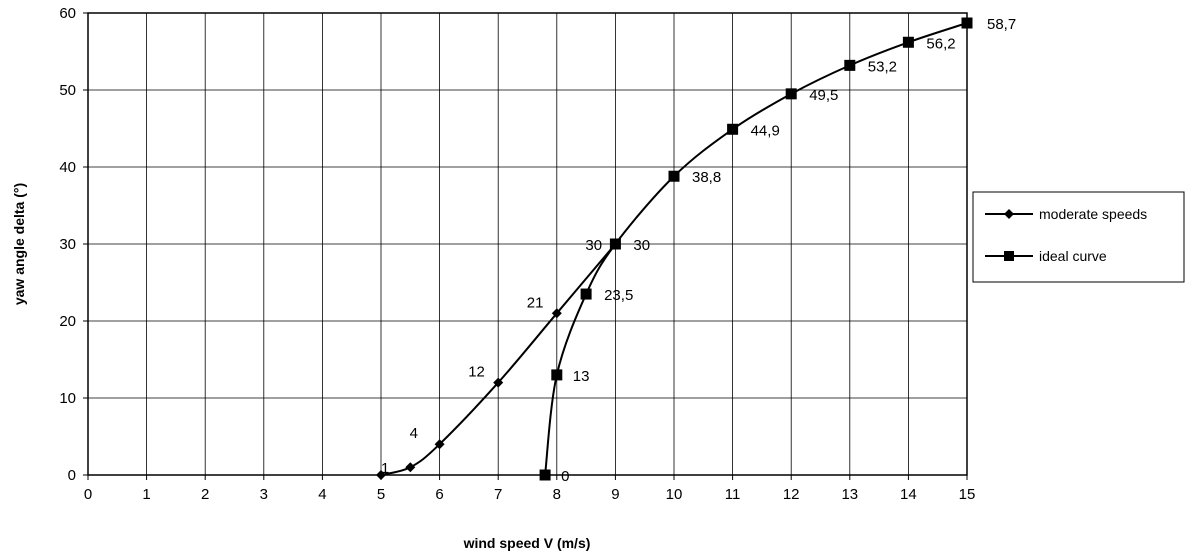 The height and width of the screenshot is (555, 1187). I want to click on y-tick-label: 10, so click(67, 398).